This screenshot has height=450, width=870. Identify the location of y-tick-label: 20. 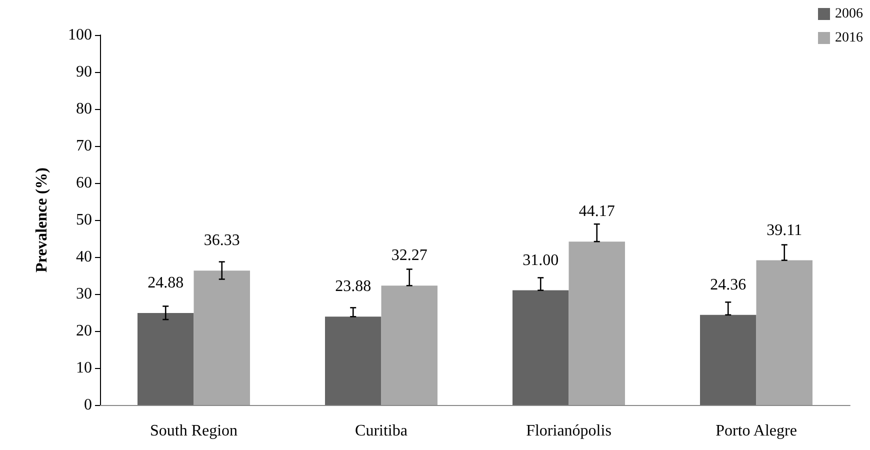
(84, 331).